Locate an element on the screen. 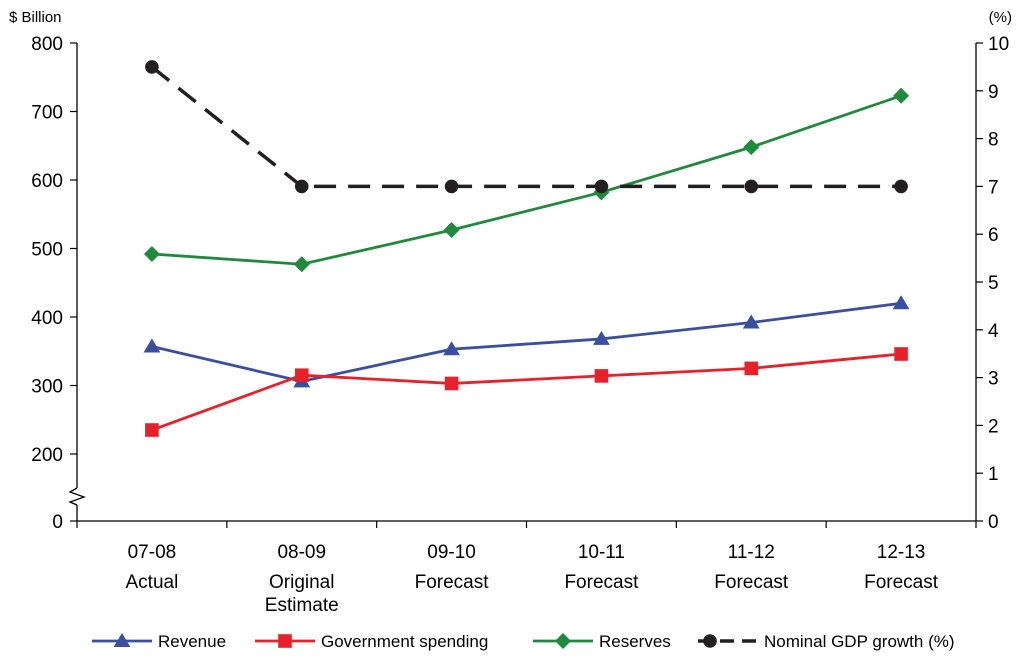 The image size is (1019, 656). category-label-line: 10-11 is located at coordinates (601, 552).